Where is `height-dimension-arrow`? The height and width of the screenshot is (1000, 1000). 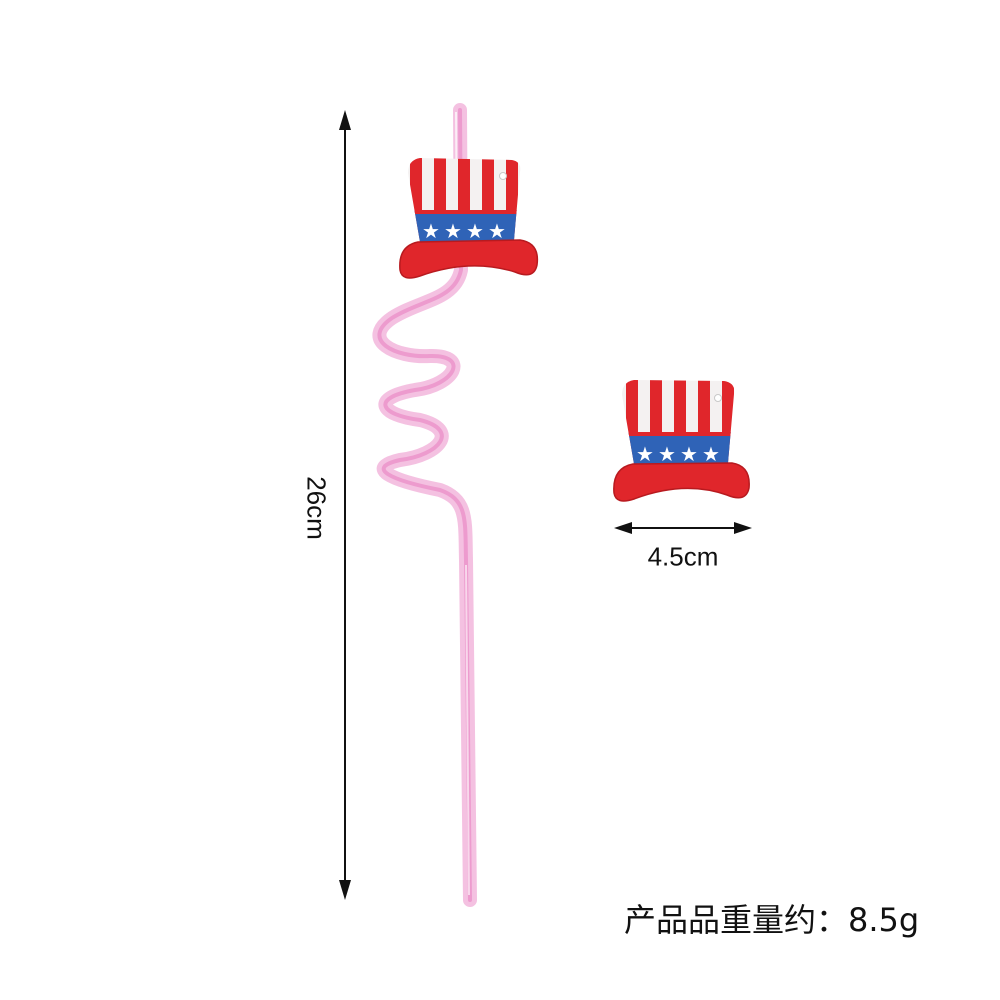 height-dimension-arrow is located at coordinates (345, 505).